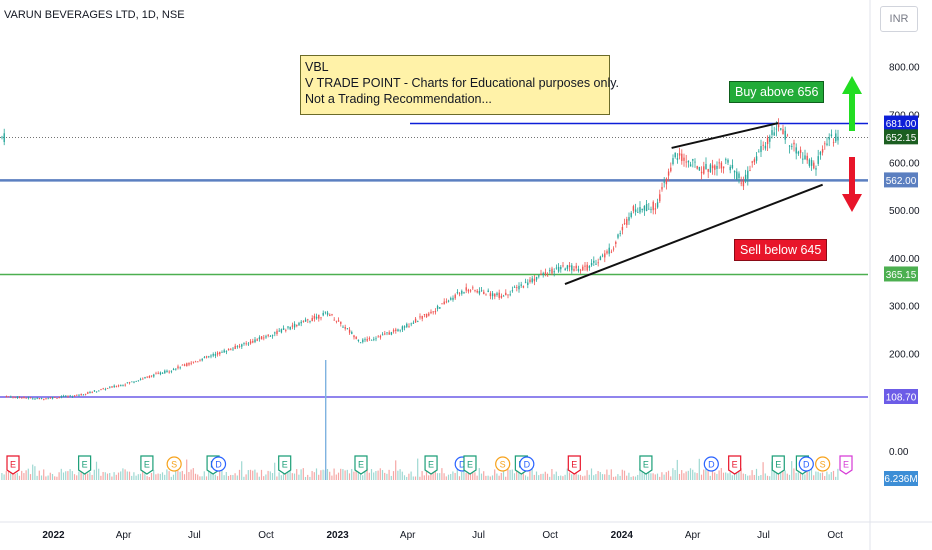 This screenshot has height=550, width=932. I want to click on up-arrow-icon, so click(852, 103).